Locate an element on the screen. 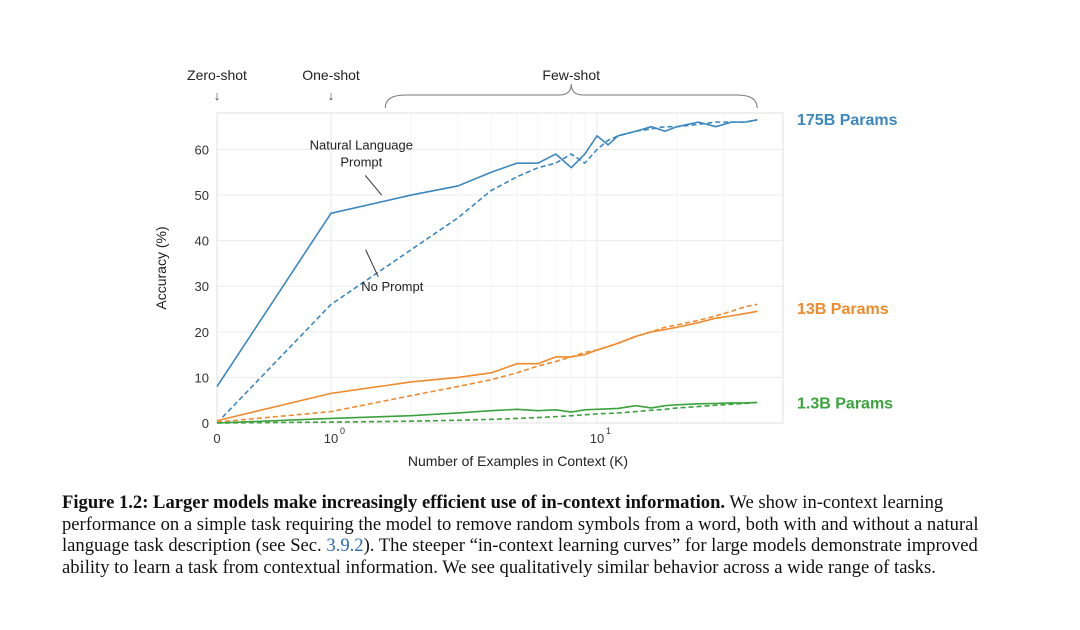 This screenshot has width=1080, height=630. series-line-1-3b-paramsno-prompt is located at coordinates (487, 412).